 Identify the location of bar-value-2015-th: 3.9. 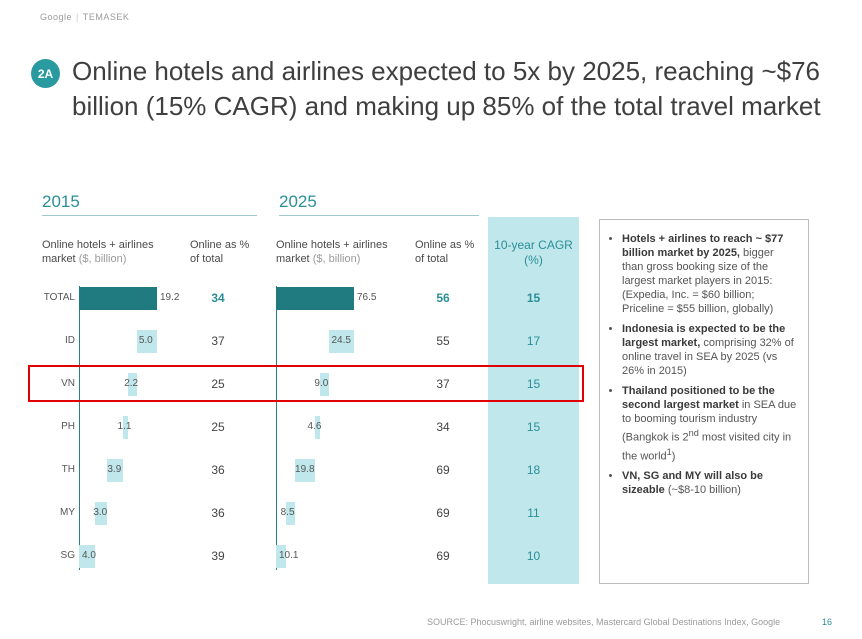
(114, 469).